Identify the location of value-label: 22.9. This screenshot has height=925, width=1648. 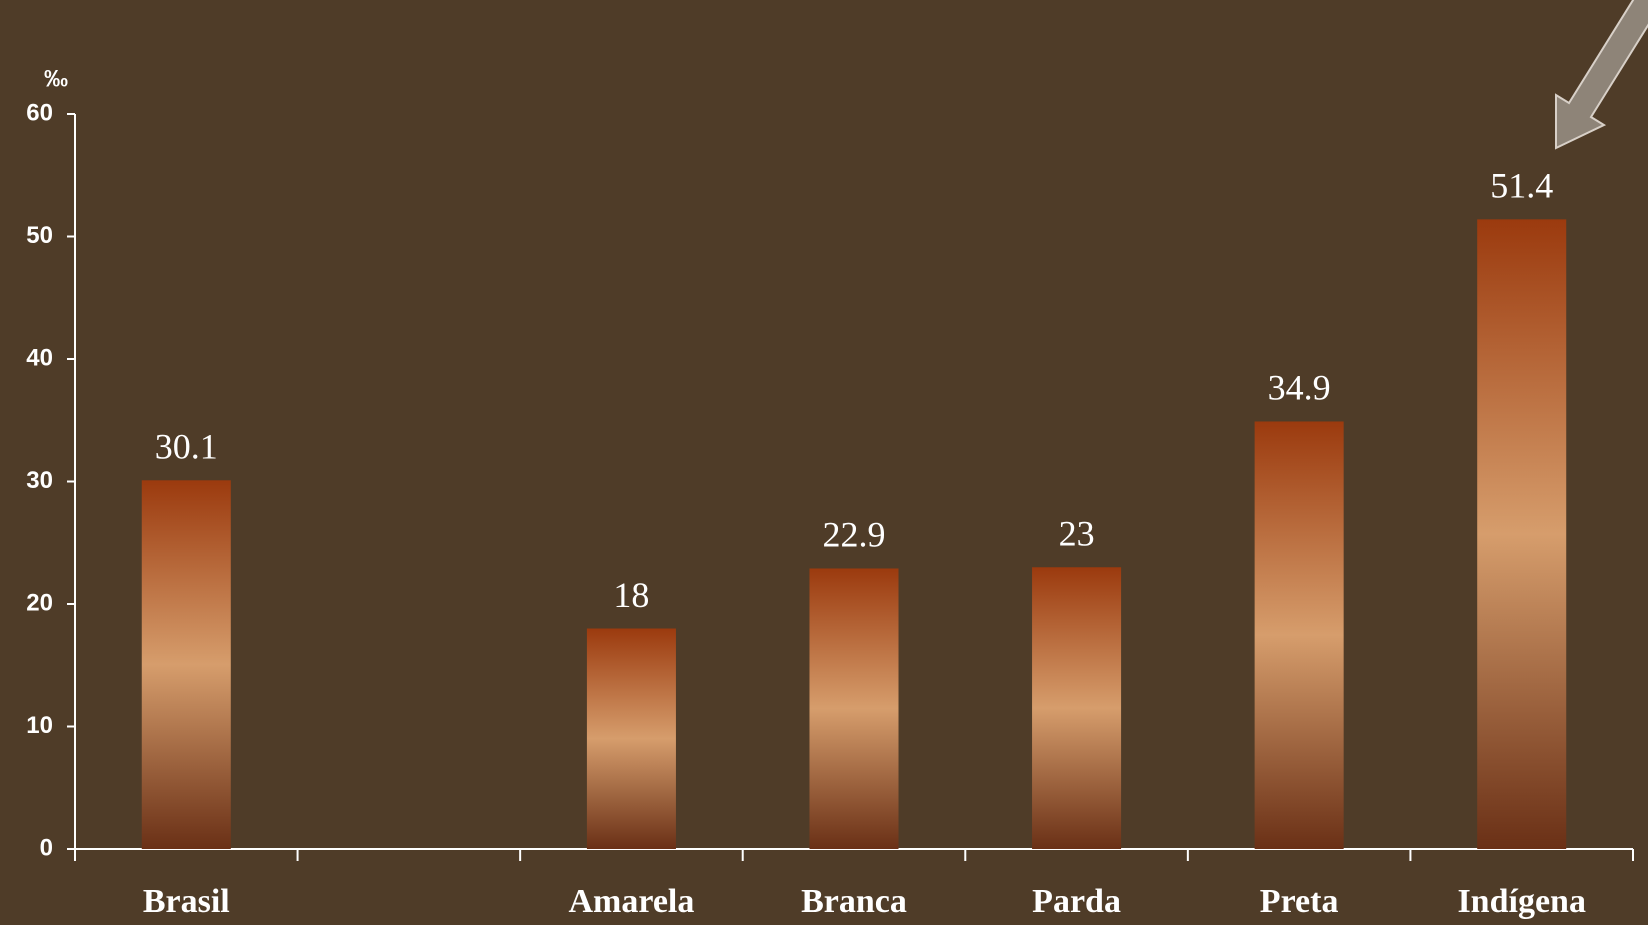
(854, 535).